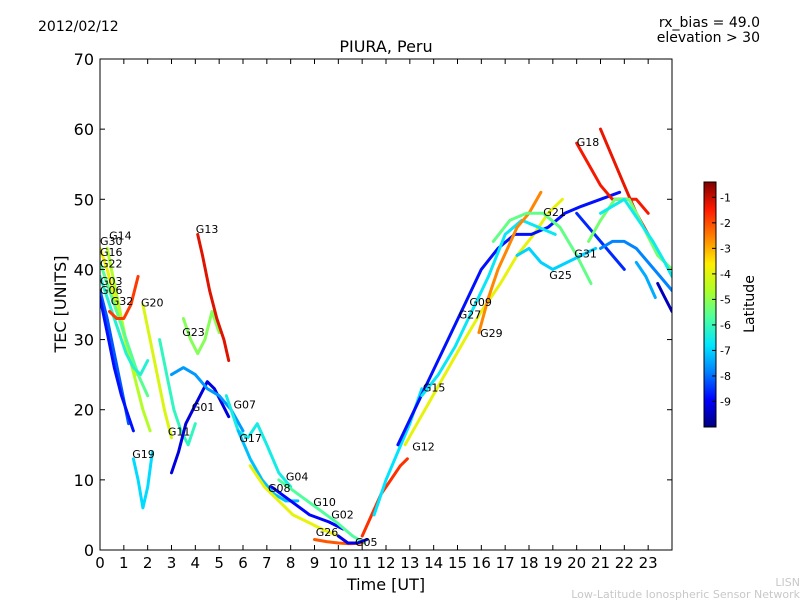 Image resolution: width=800 pixels, height=600 pixels. Describe the element at coordinates (385, 46) in the screenshot. I see `chart-title: PIURA, Peru` at that location.